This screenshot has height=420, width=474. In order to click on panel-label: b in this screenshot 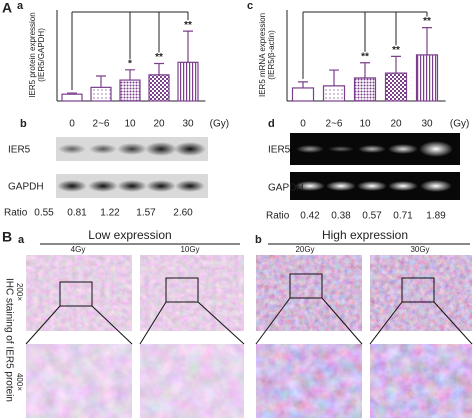, I will do `click(23, 124)`.